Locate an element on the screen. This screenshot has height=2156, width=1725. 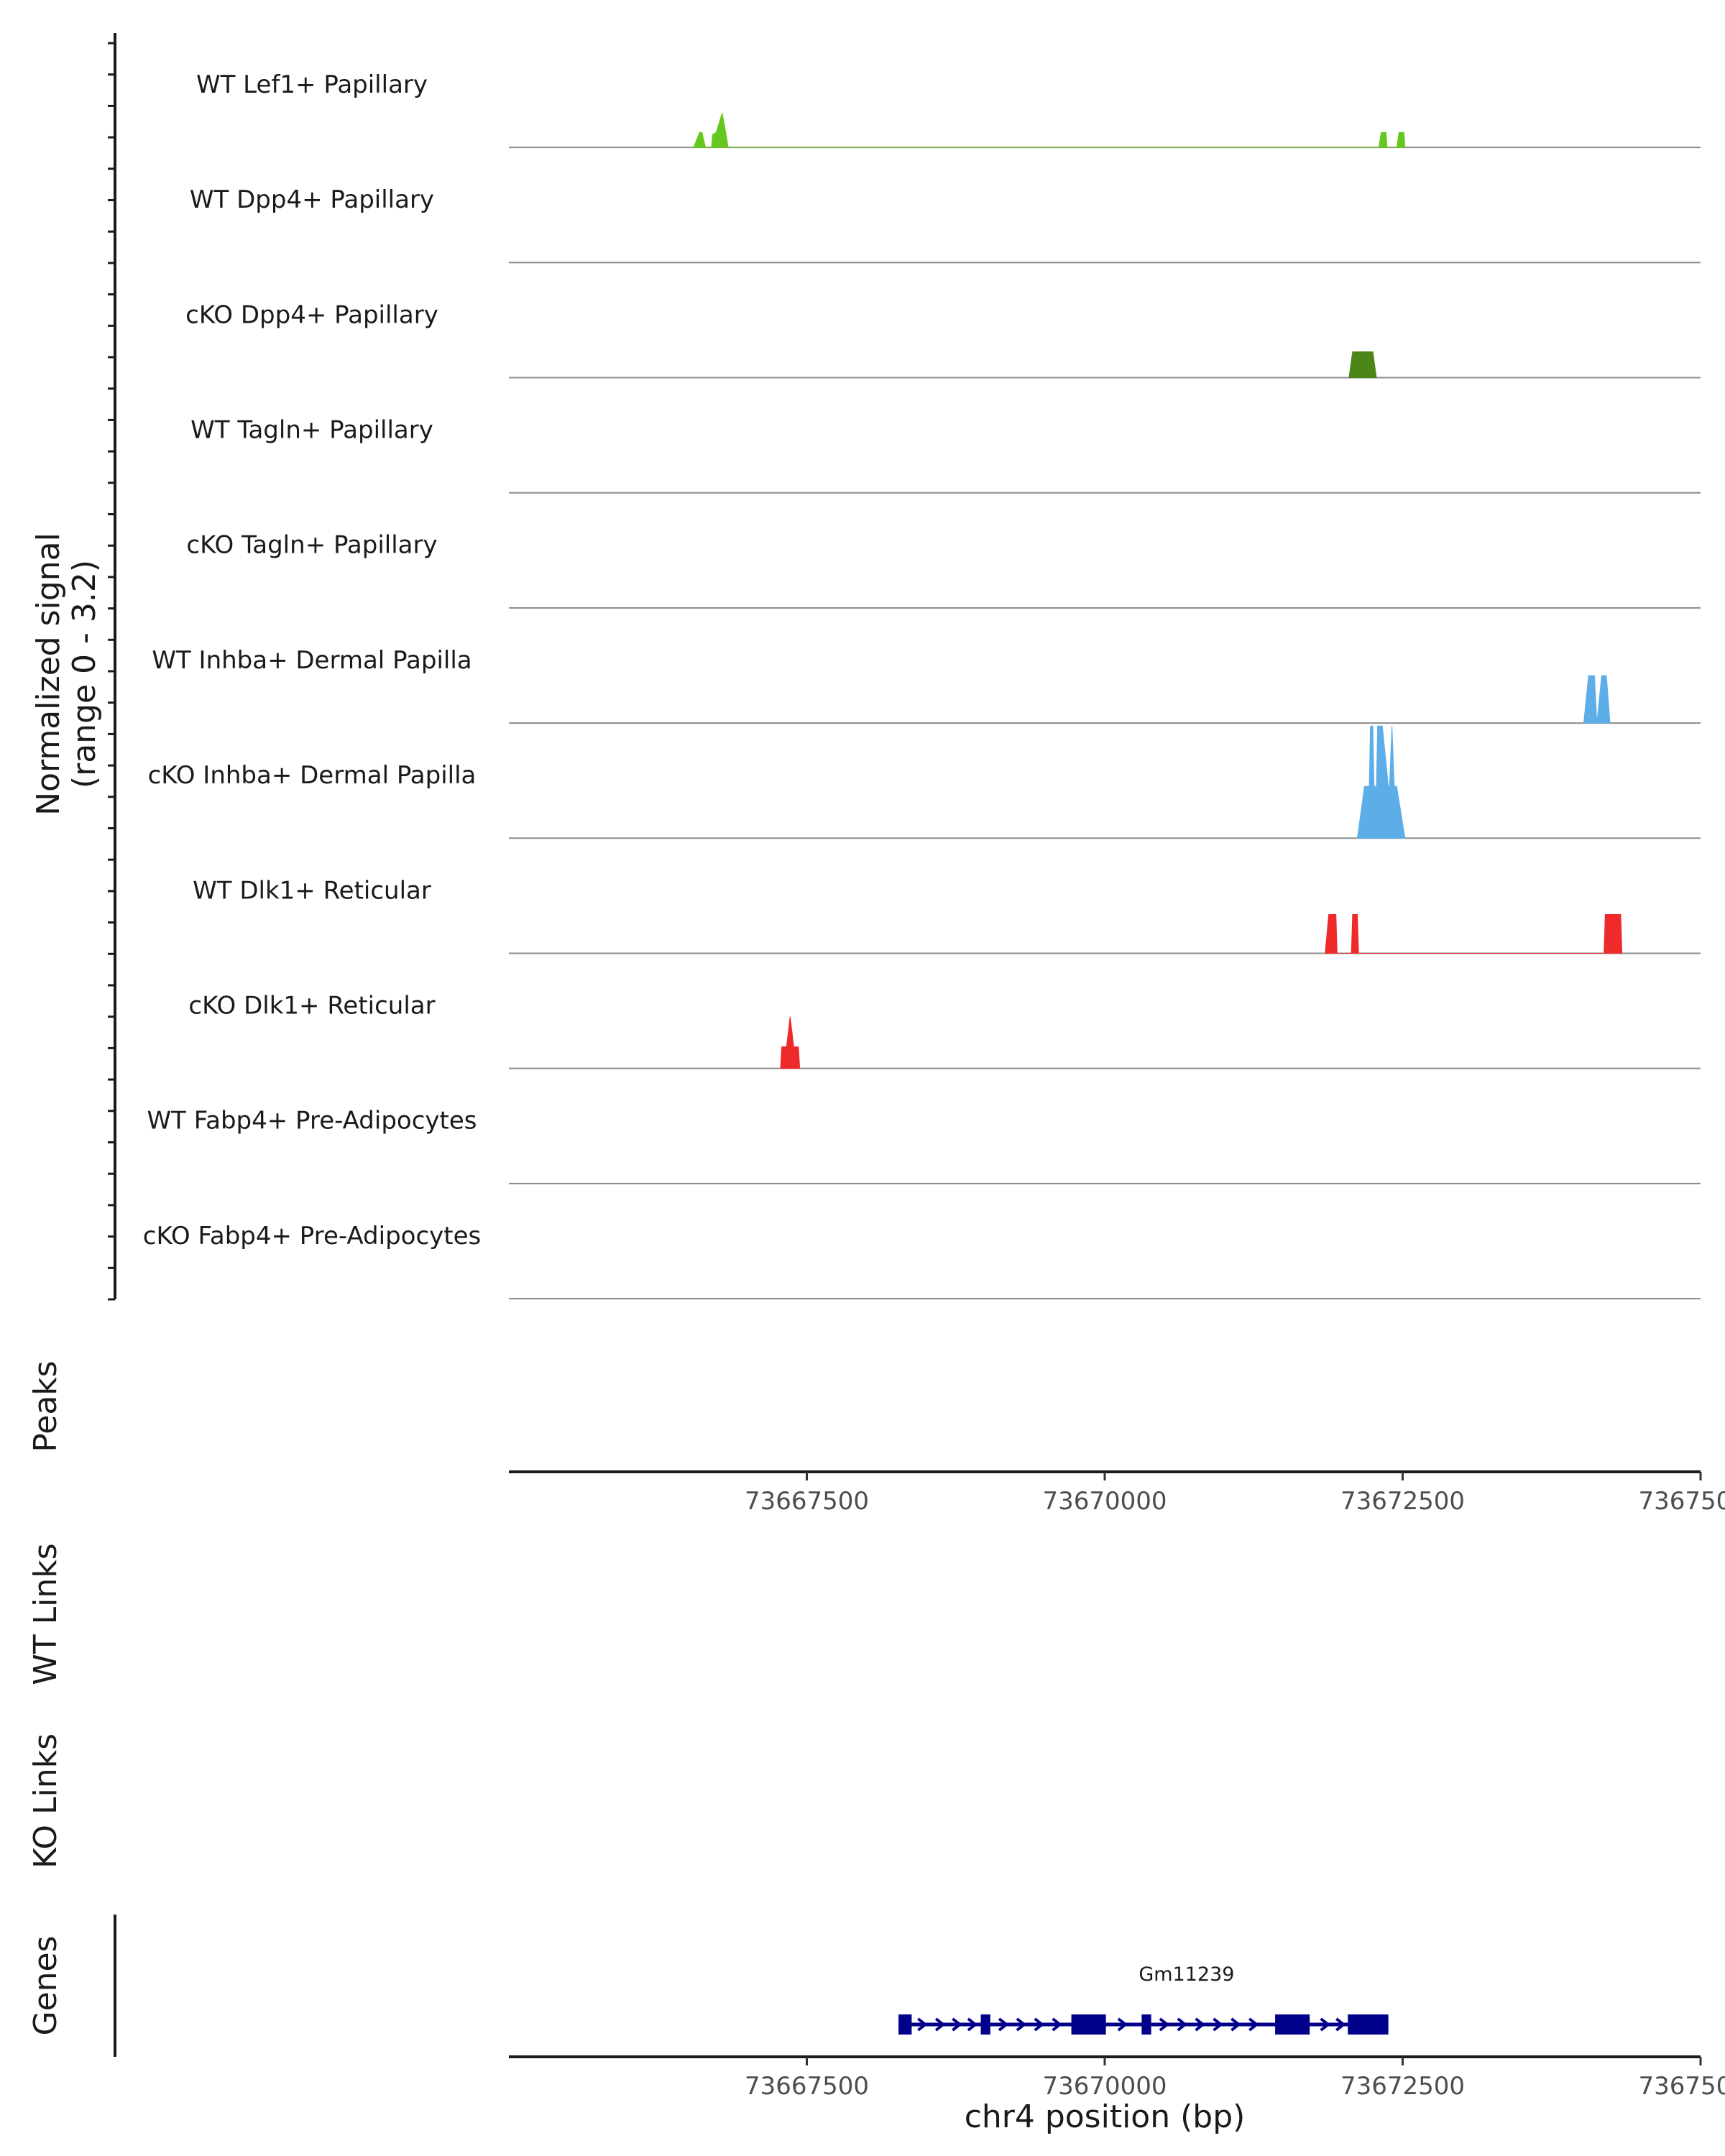
track-label: WT Fabp4+ Pre-Adipocytes is located at coordinates (312, 1121).